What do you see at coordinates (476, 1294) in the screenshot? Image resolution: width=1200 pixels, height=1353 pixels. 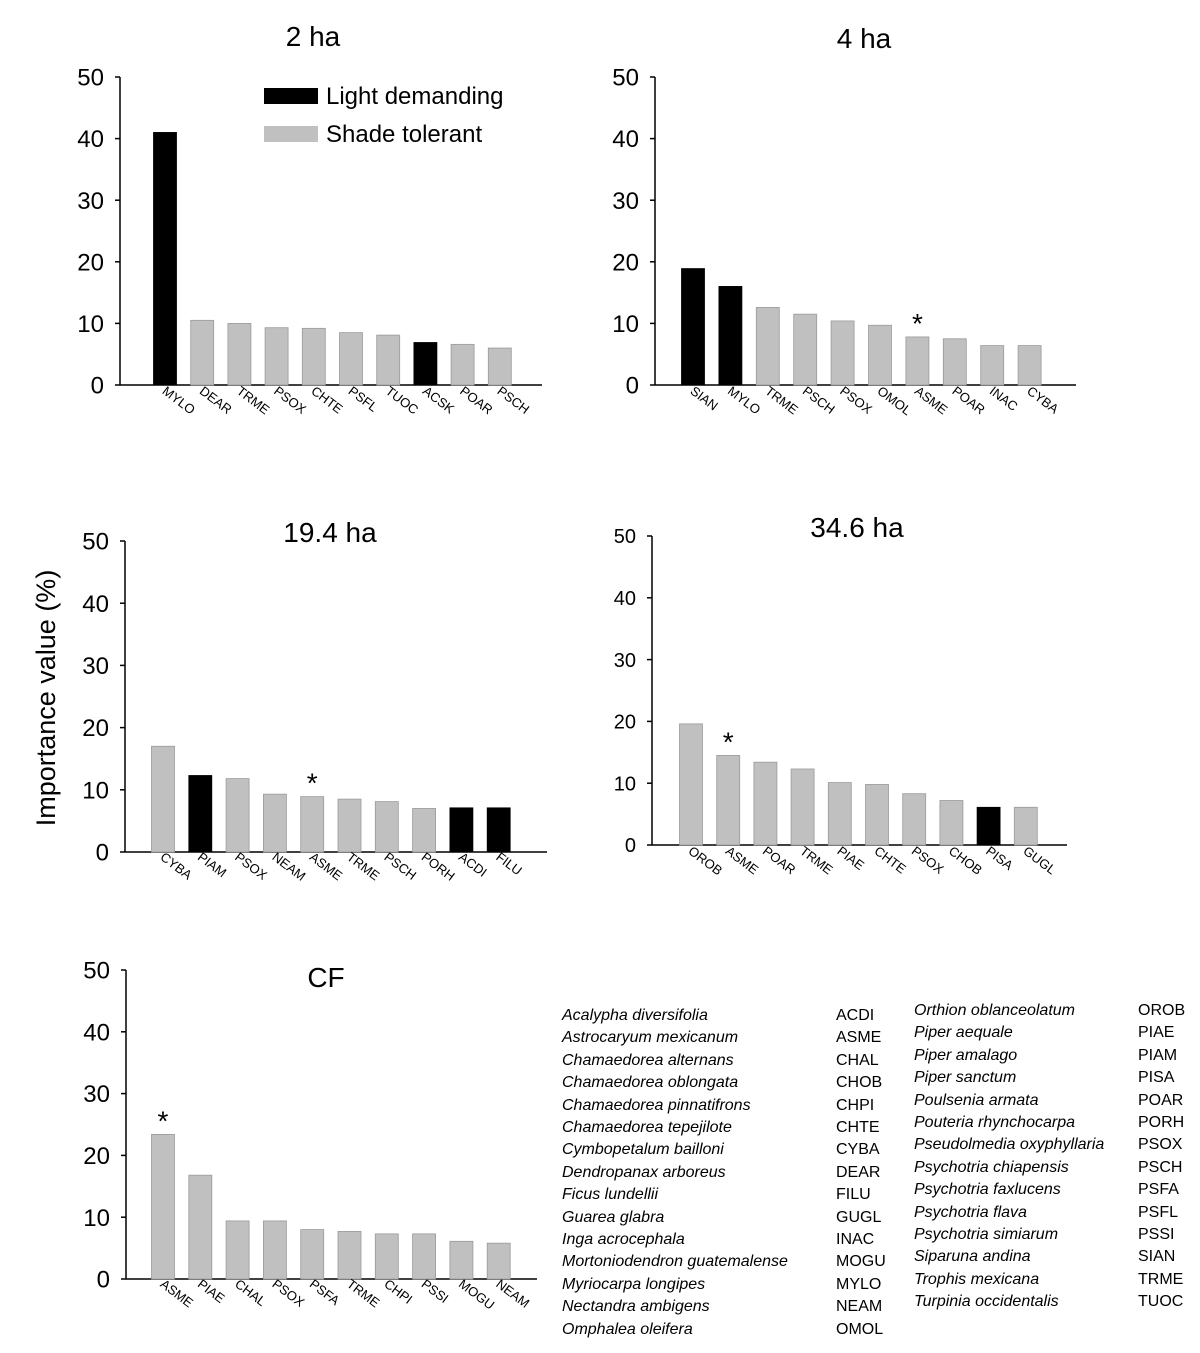 I see `category-label: MOGU` at bounding box center [476, 1294].